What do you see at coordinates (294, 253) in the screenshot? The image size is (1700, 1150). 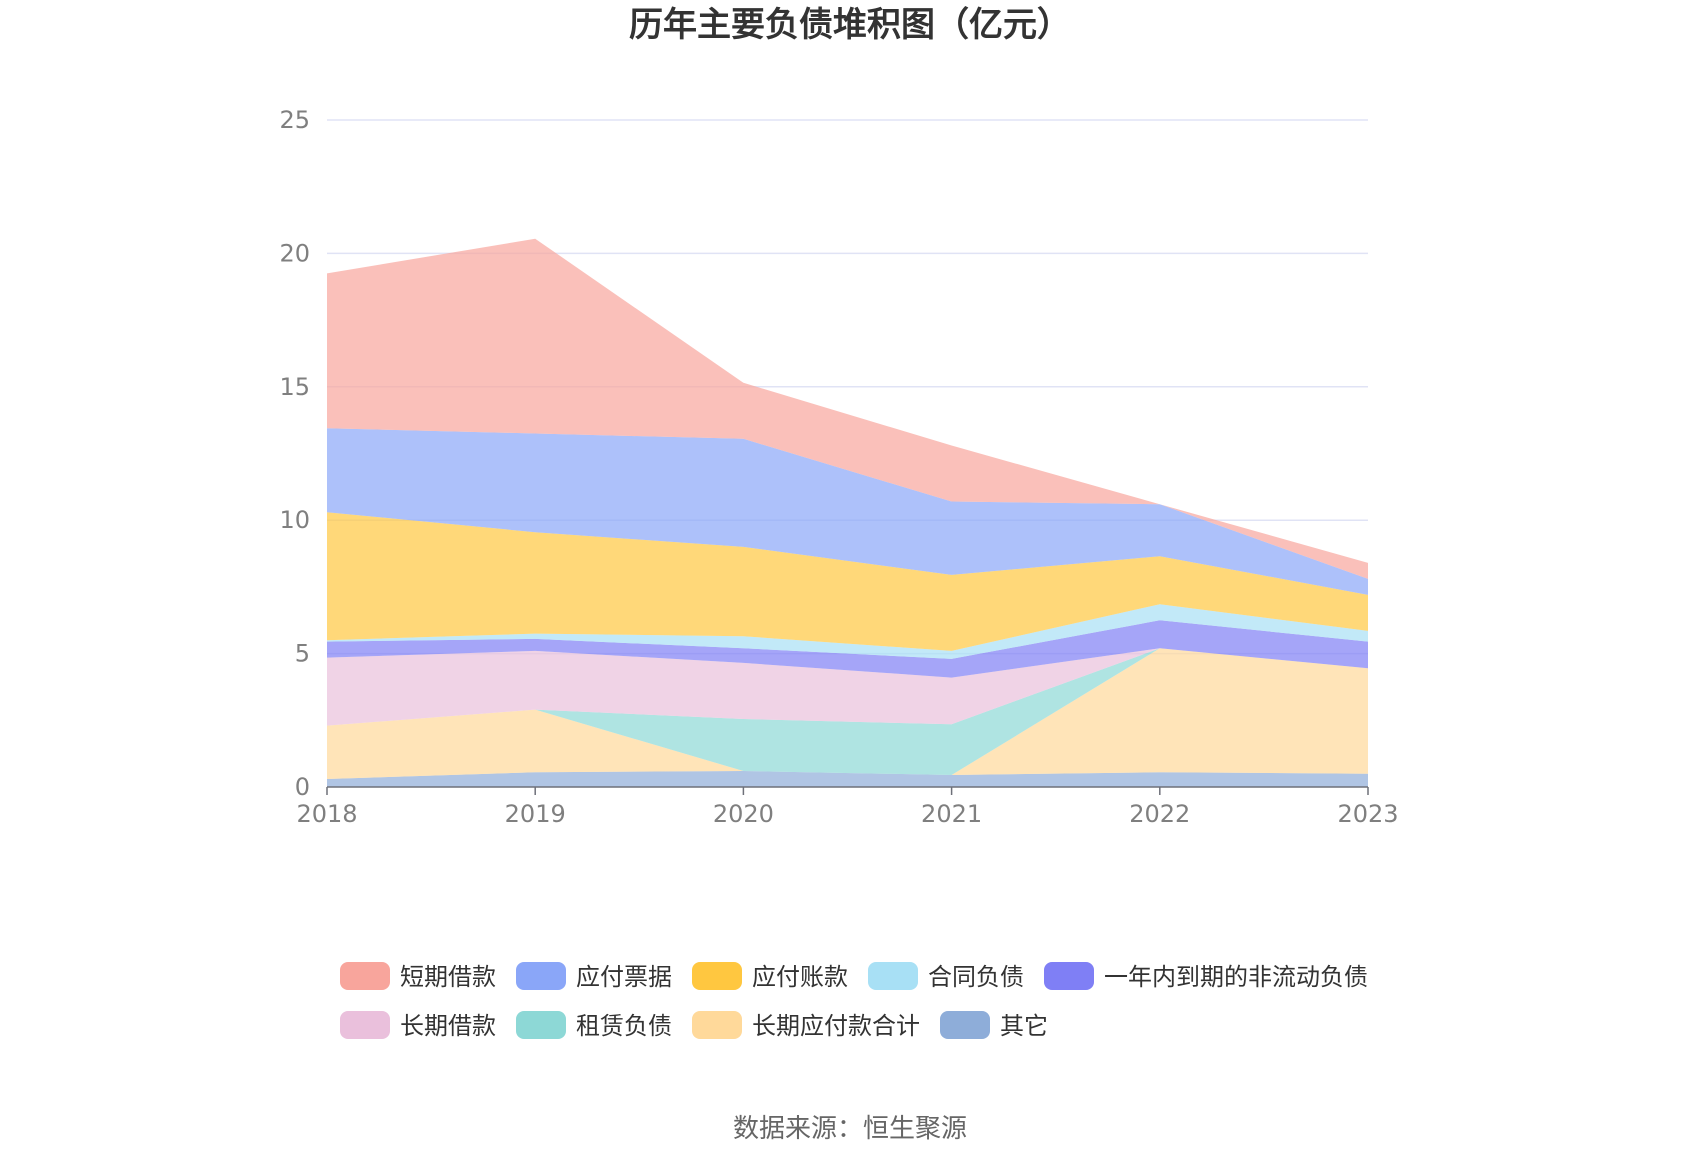 I see `y-tick-label: 20` at bounding box center [294, 253].